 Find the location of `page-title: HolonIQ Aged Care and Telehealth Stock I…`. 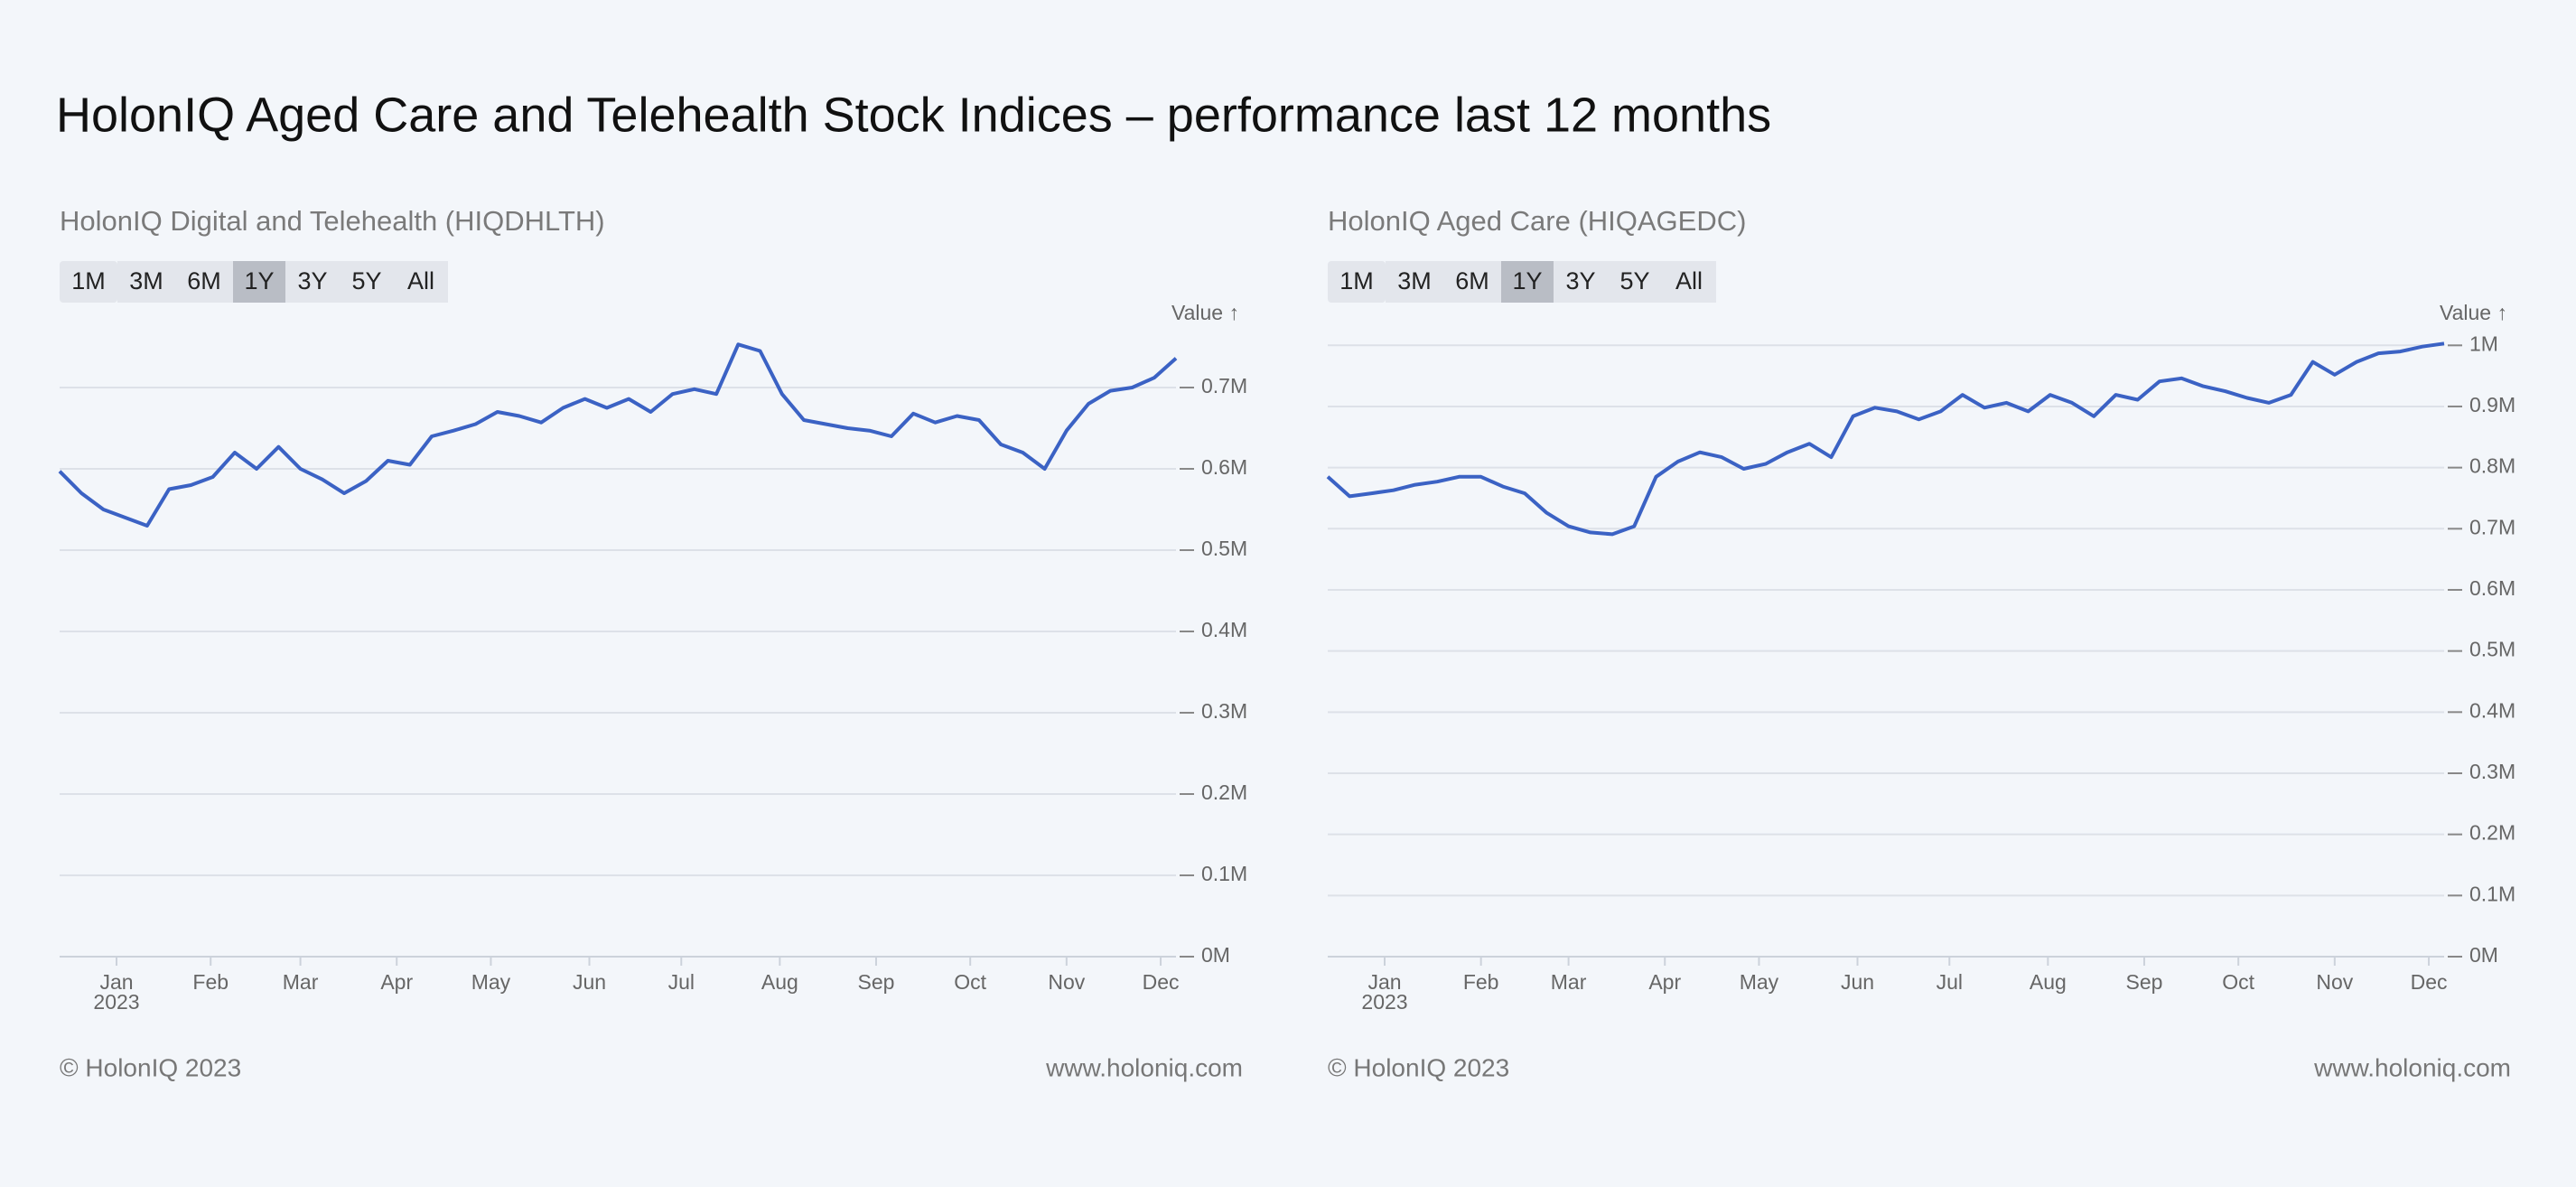

page-title: HolonIQ Aged Care and Telehealth Stock I… is located at coordinates (914, 115).